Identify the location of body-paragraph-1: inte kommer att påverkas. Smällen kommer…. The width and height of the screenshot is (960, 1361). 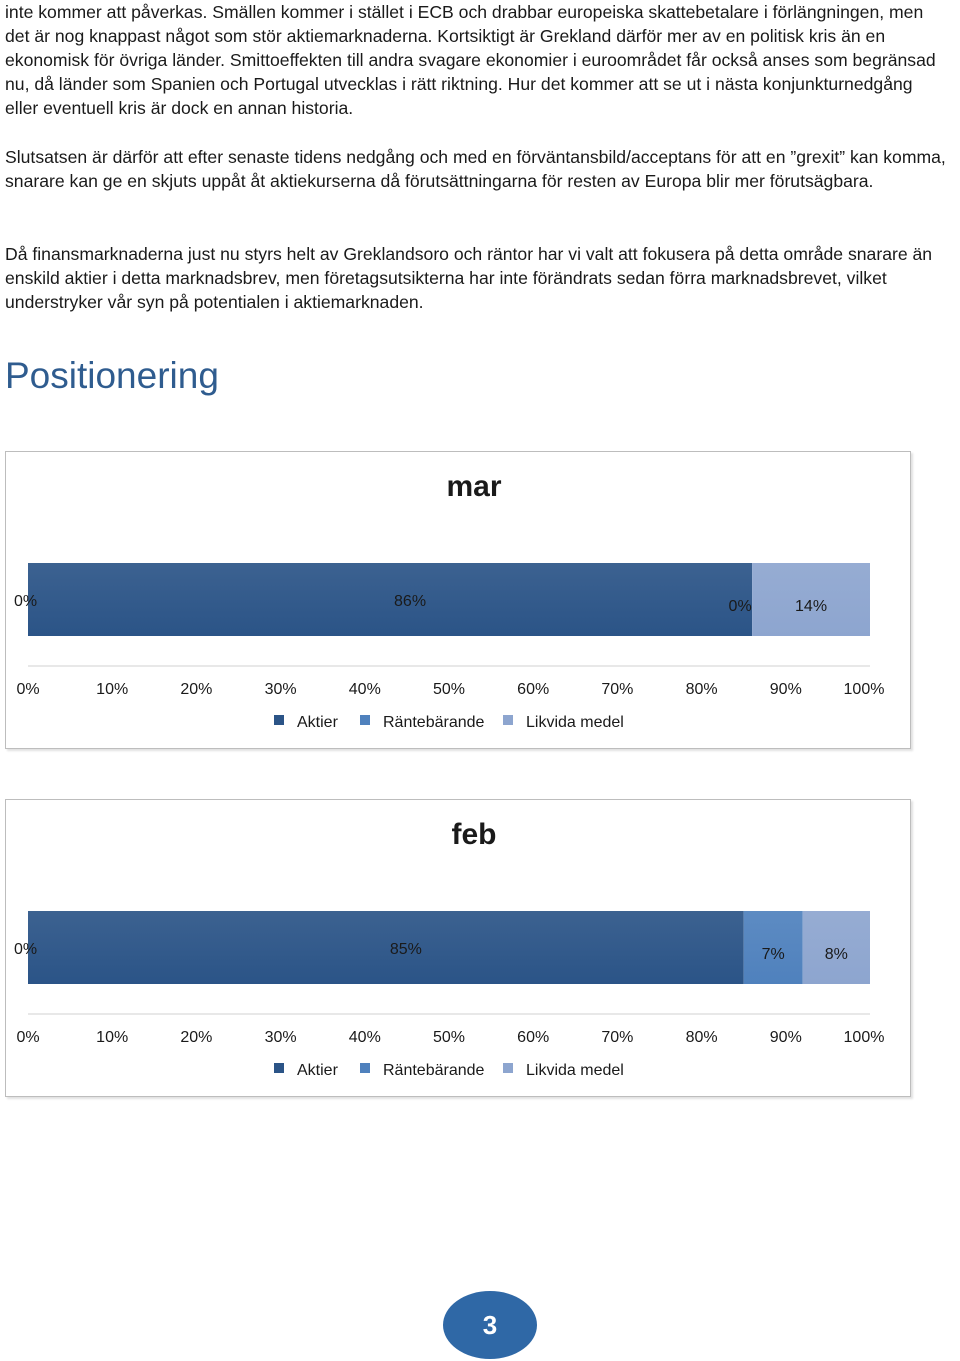
(470, 60).